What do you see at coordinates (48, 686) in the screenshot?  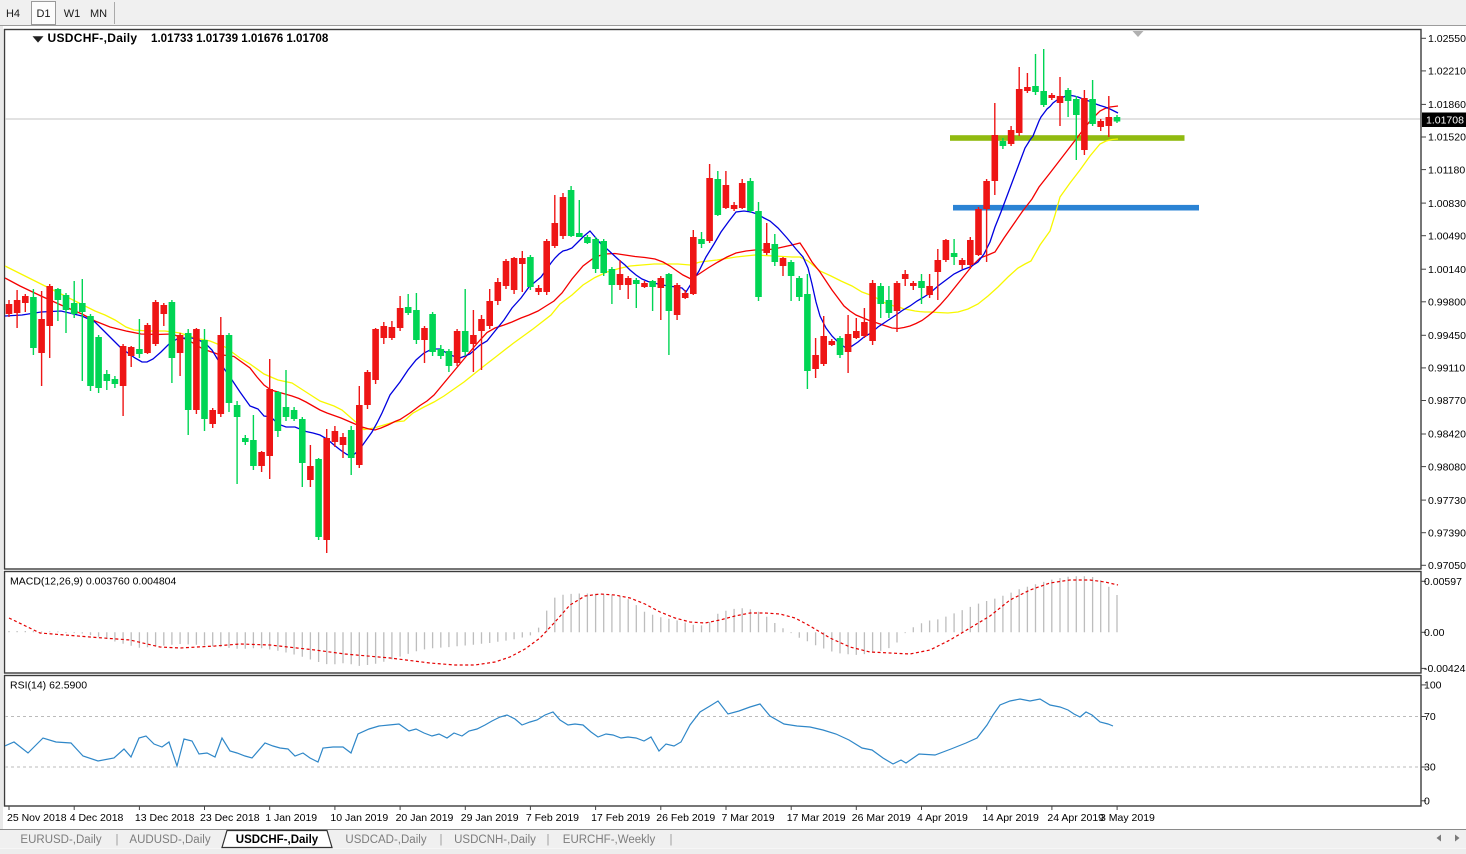 I see `svg-text: RSI(14) 62.5900` at bounding box center [48, 686].